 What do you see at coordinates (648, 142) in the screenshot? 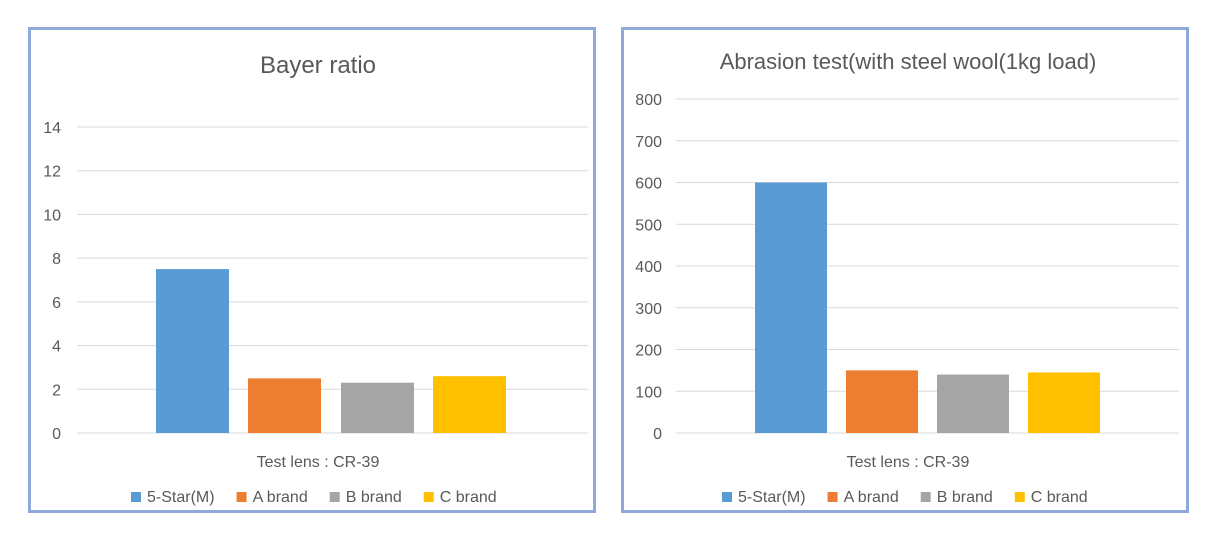
I see `y-tick-label: 700` at bounding box center [648, 142].